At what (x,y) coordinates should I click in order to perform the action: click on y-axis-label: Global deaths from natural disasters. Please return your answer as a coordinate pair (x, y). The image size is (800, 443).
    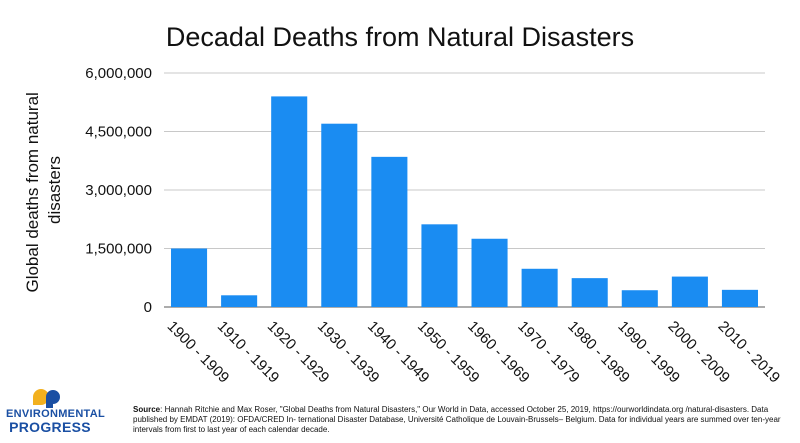
    Looking at the image, I should click on (43, 189).